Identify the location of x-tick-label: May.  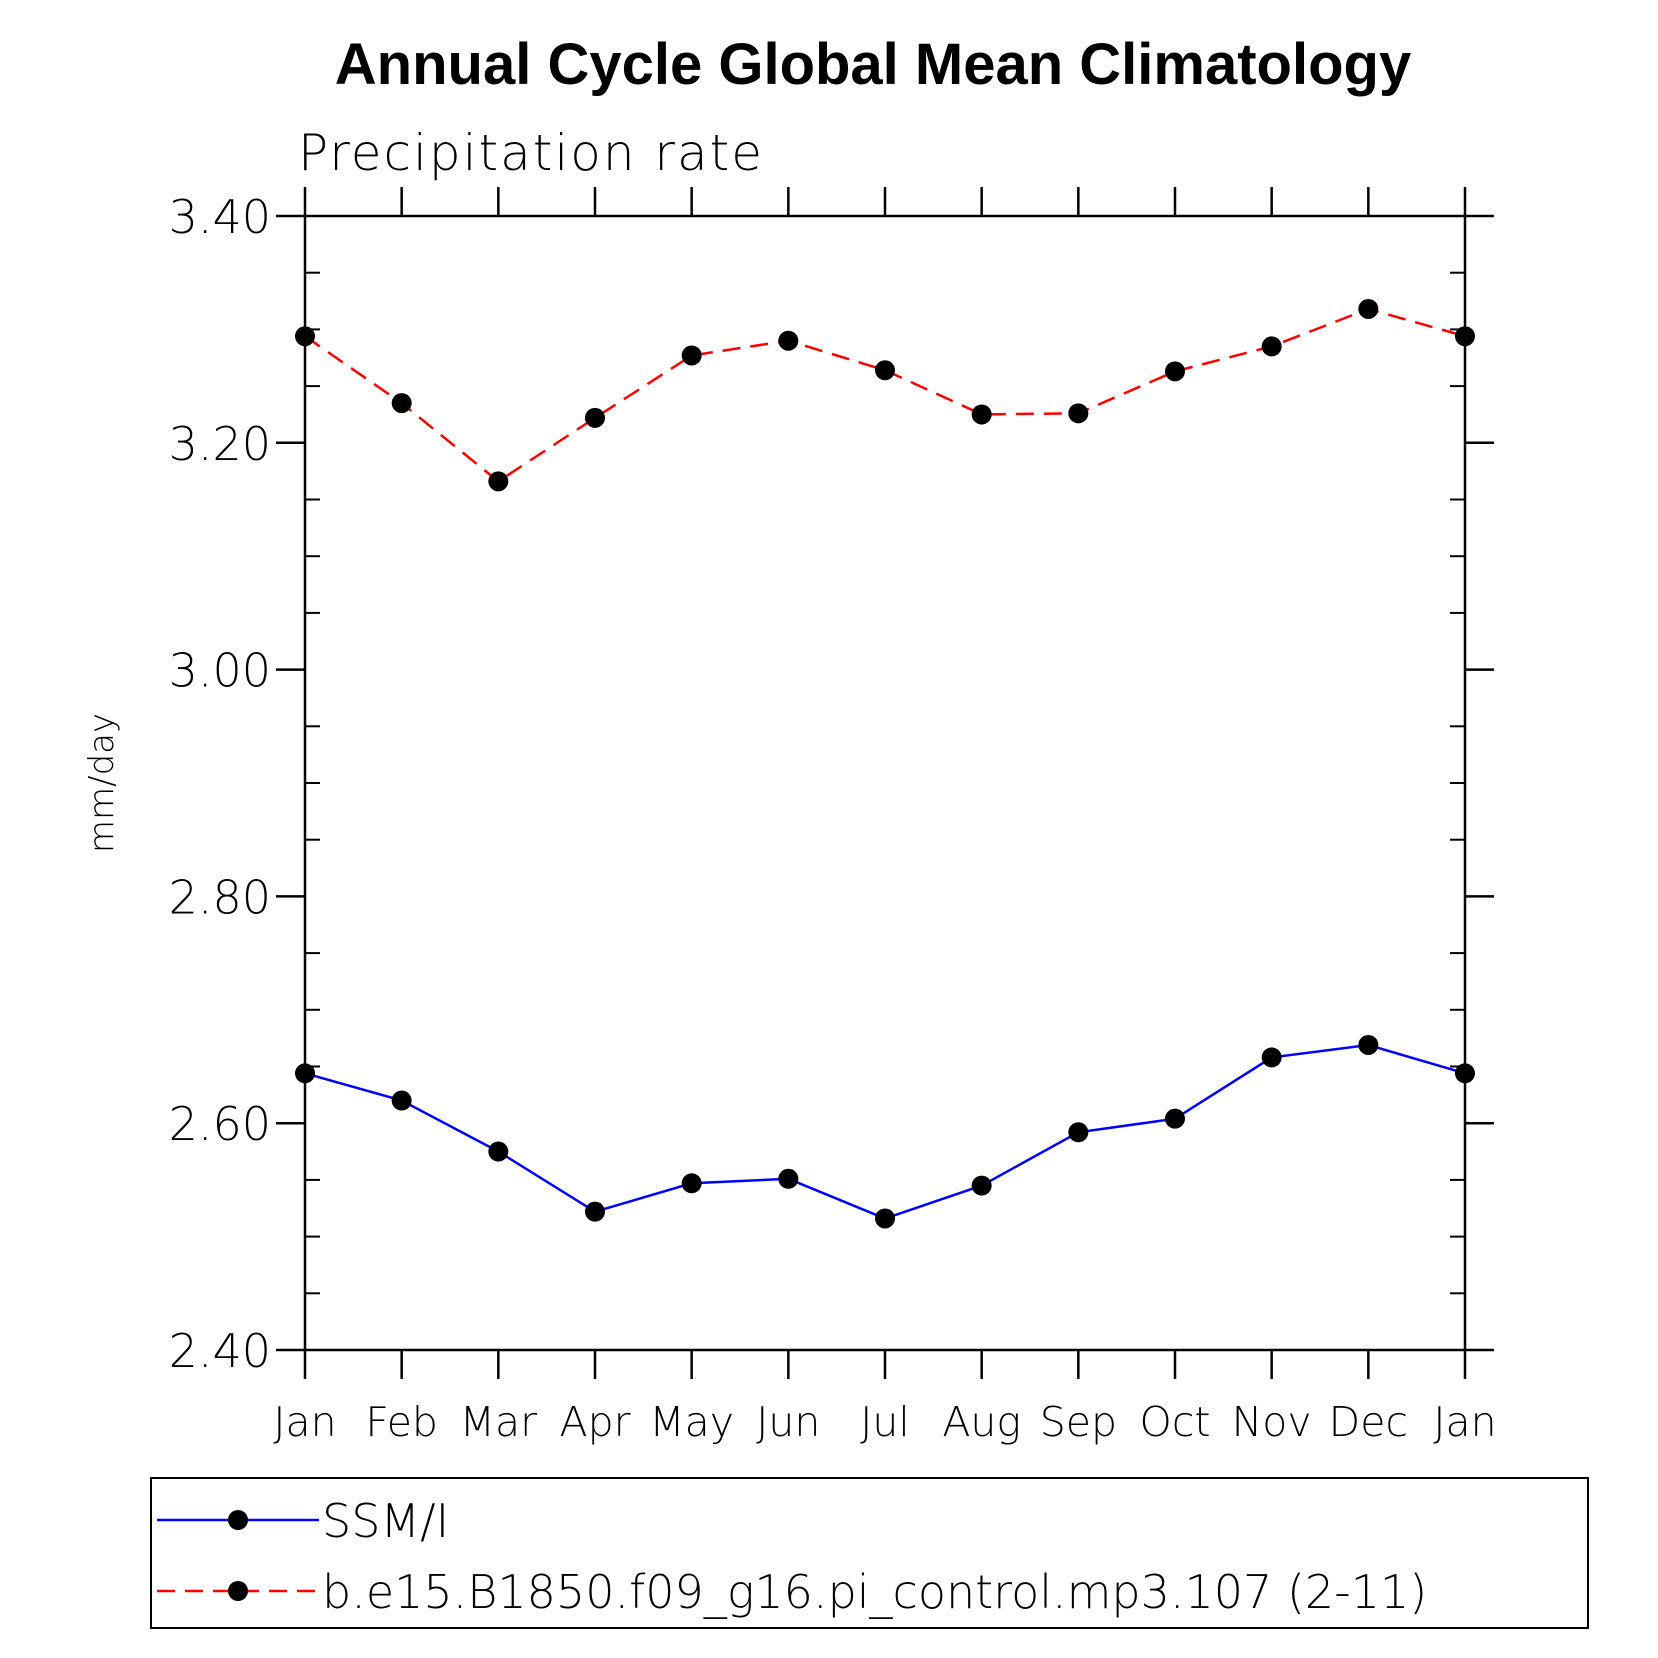
(691, 1422).